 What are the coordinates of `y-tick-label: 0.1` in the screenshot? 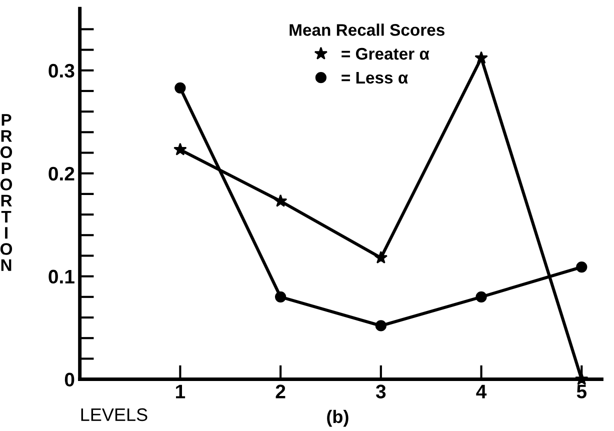 It's located at (61, 277).